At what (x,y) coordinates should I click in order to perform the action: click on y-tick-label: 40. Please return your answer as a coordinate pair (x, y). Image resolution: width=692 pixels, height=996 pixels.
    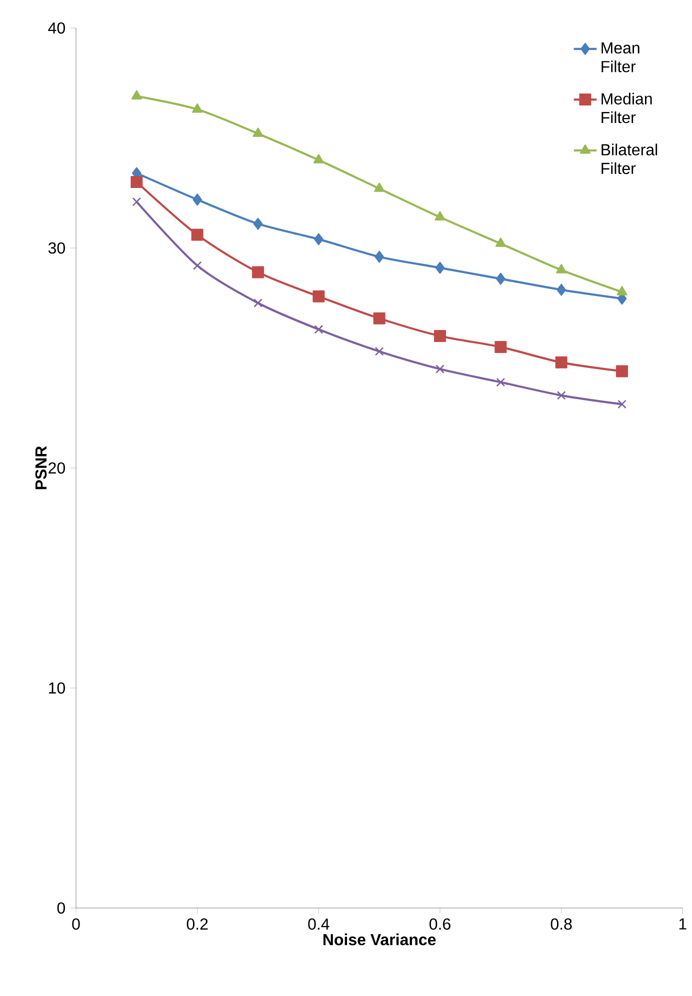
    Looking at the image, I should click on (57, 28).